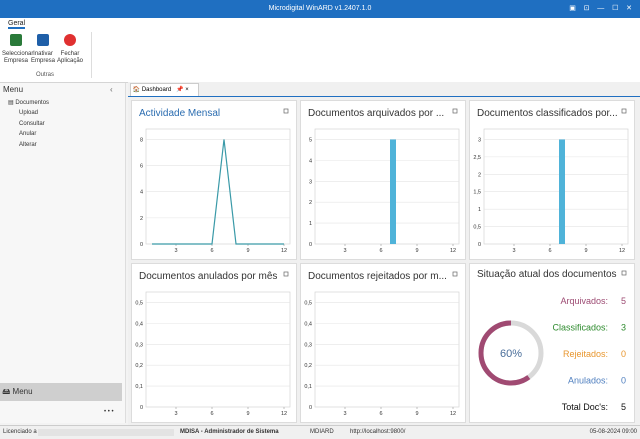 The image size is (640, 439). What do you see at coordinates (585, 354) in the screenshot?
I see `summary-name: Rejeitados:` at bounding box center [585, 354].